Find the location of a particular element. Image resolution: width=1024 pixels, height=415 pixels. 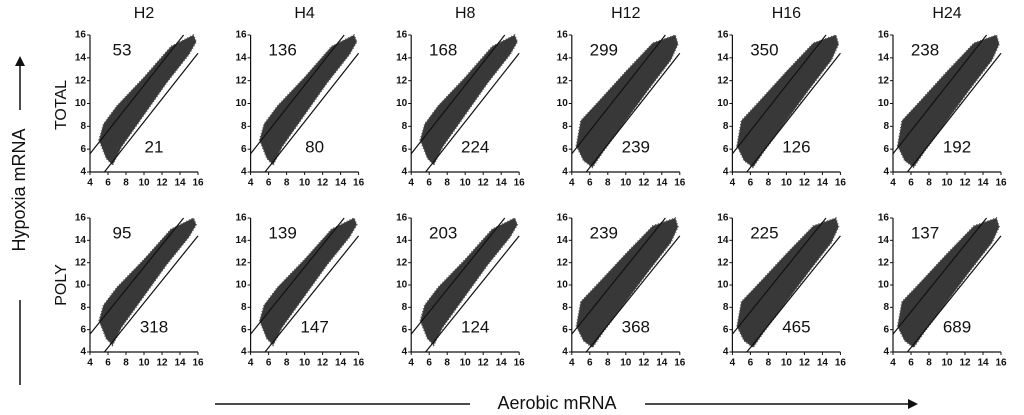

down-count: 126 is located at coordinates (796, 146).